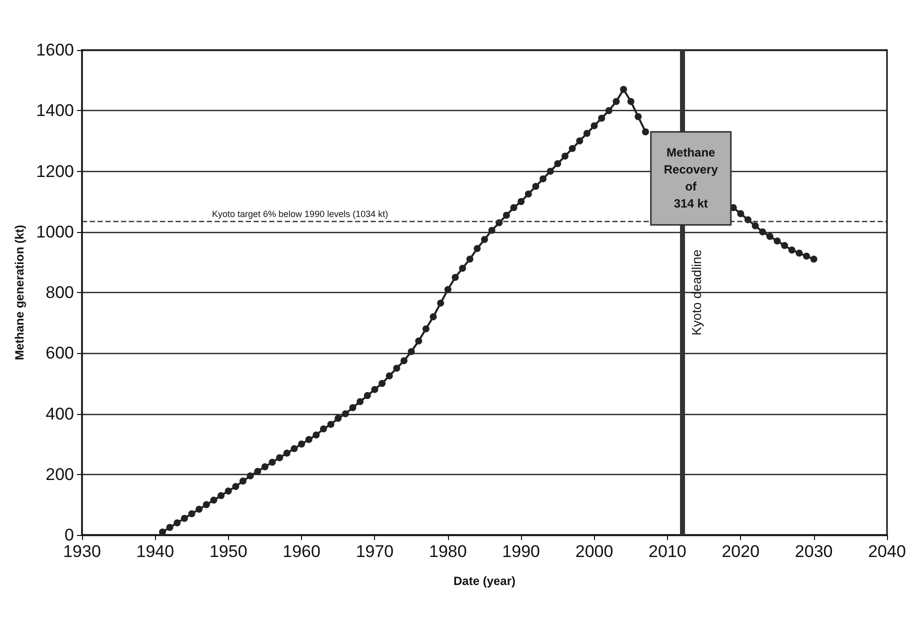  I want to click on y-tick-label: 600, so click(60, 353).